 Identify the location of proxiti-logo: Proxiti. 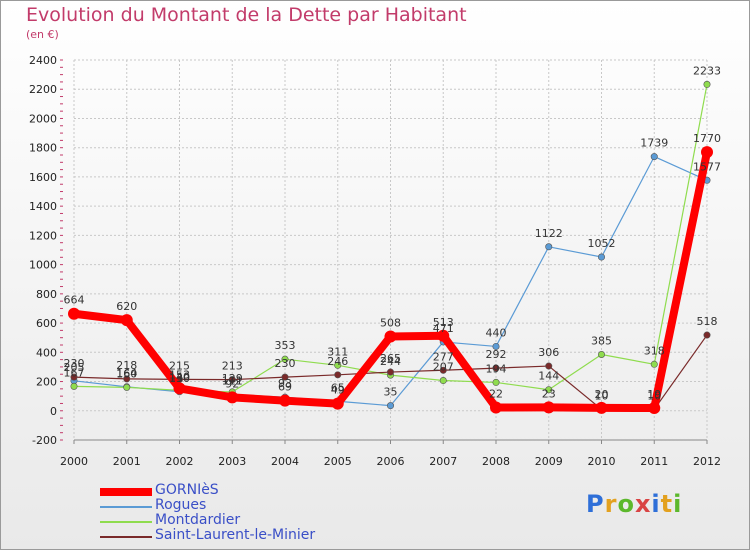
(634, 504).